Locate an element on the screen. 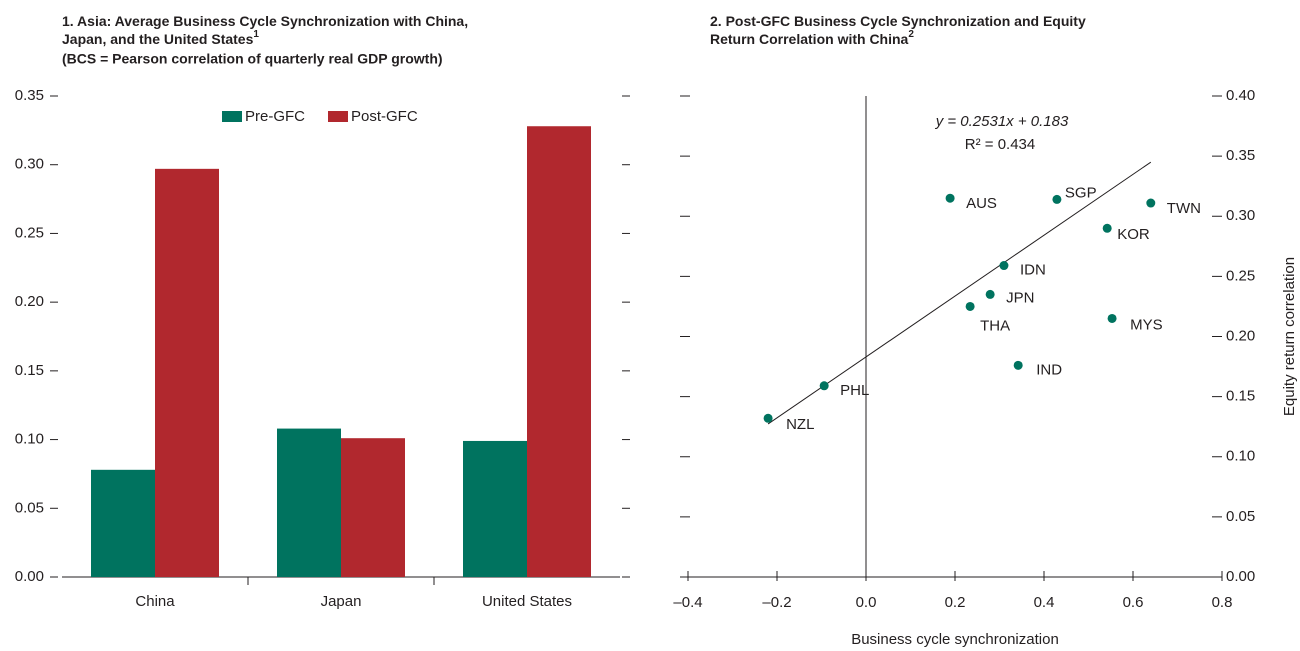 The image size is (1300, 651). point-label: SGP is located at coordinates (1081, 192).